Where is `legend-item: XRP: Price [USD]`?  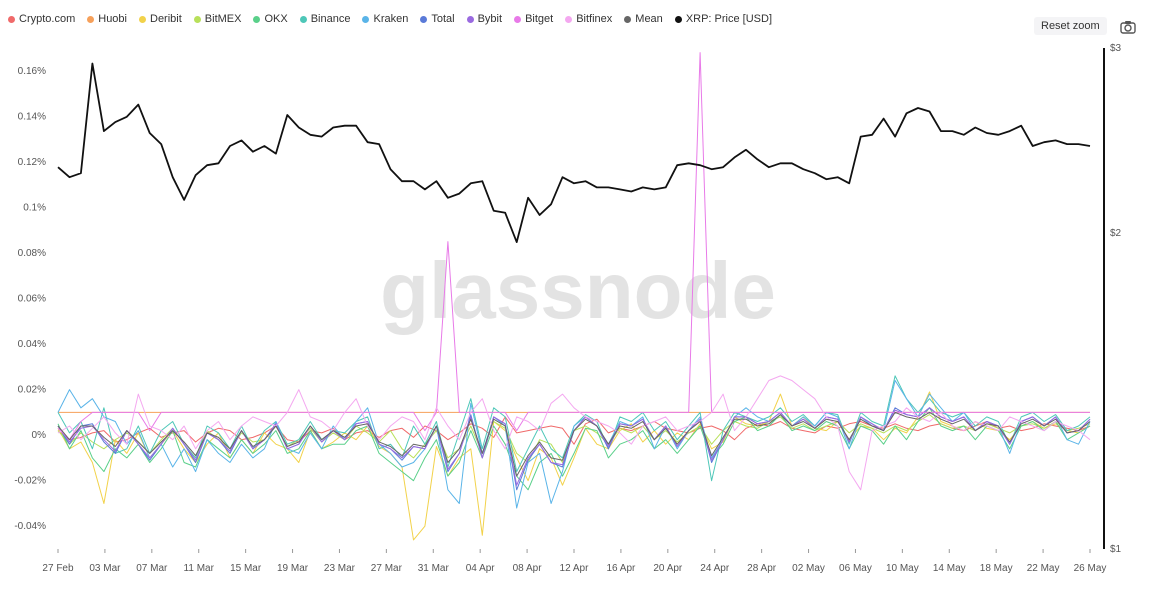
legend-item: XRP: Price [USD] is located at coordinates (723, 19).